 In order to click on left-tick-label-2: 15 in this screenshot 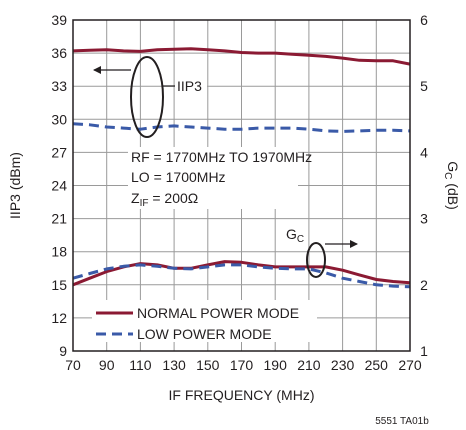, I will do `click(59, 285)`.